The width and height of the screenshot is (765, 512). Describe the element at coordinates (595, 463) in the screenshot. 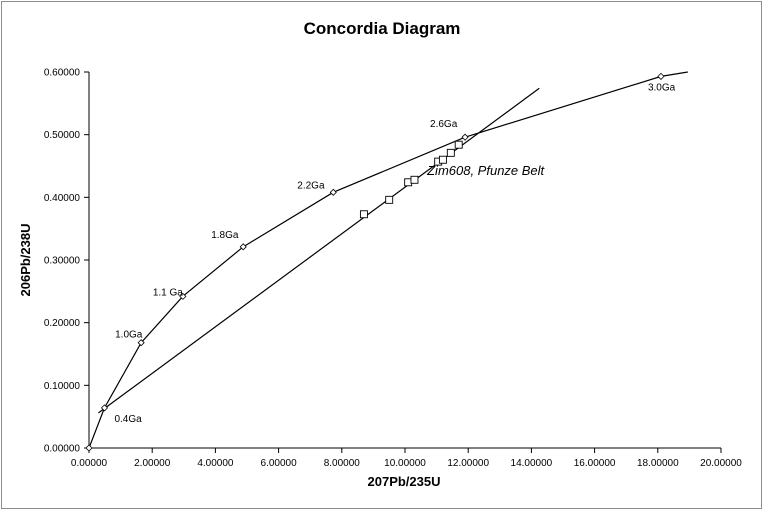

I see `x-tick-label: 16.00000` at that location.